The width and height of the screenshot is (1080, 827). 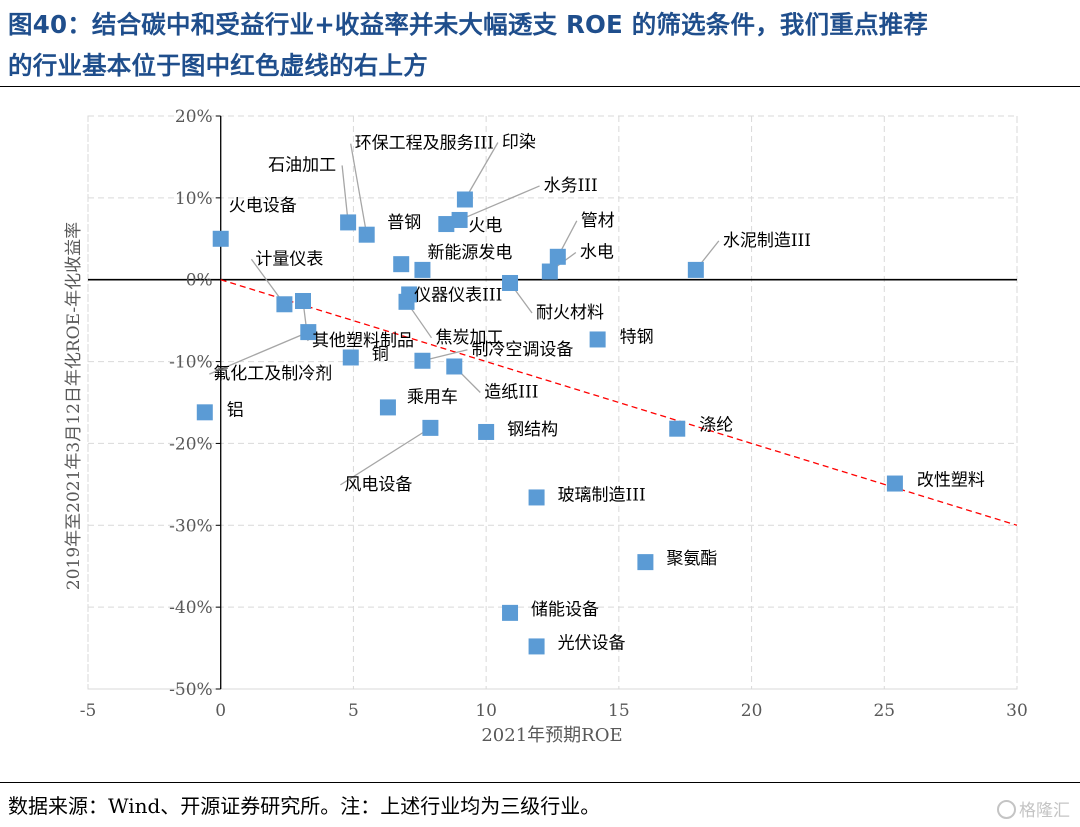 I want to click on data-point-label: 水泥制造III, so click(x=767, y=241).